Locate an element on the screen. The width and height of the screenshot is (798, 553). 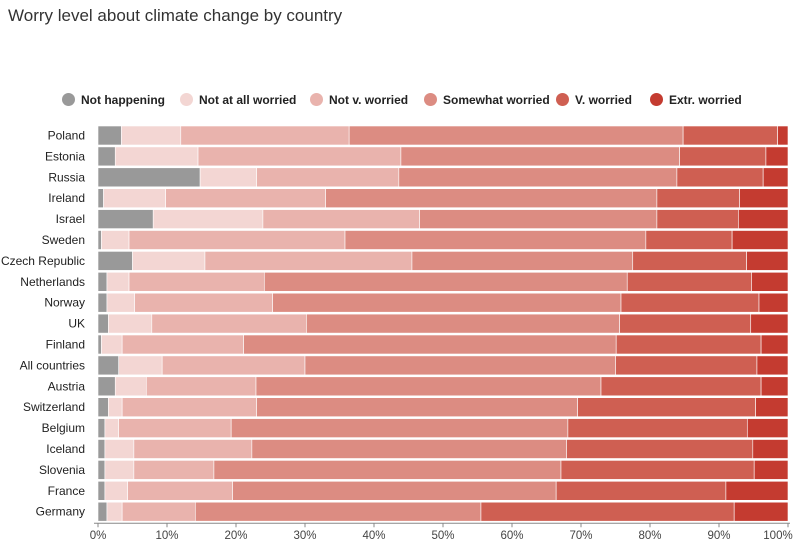
x-tick-label: 70% is located at coordinates (580, 536).